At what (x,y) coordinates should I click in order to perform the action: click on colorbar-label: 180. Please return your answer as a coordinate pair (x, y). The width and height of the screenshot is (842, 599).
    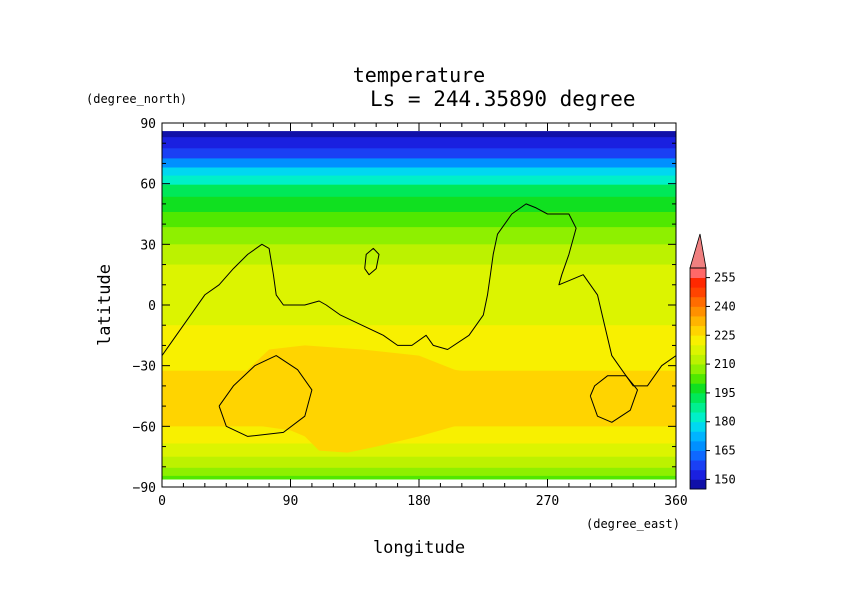
    Looking at the image, I should click on (725, 422).